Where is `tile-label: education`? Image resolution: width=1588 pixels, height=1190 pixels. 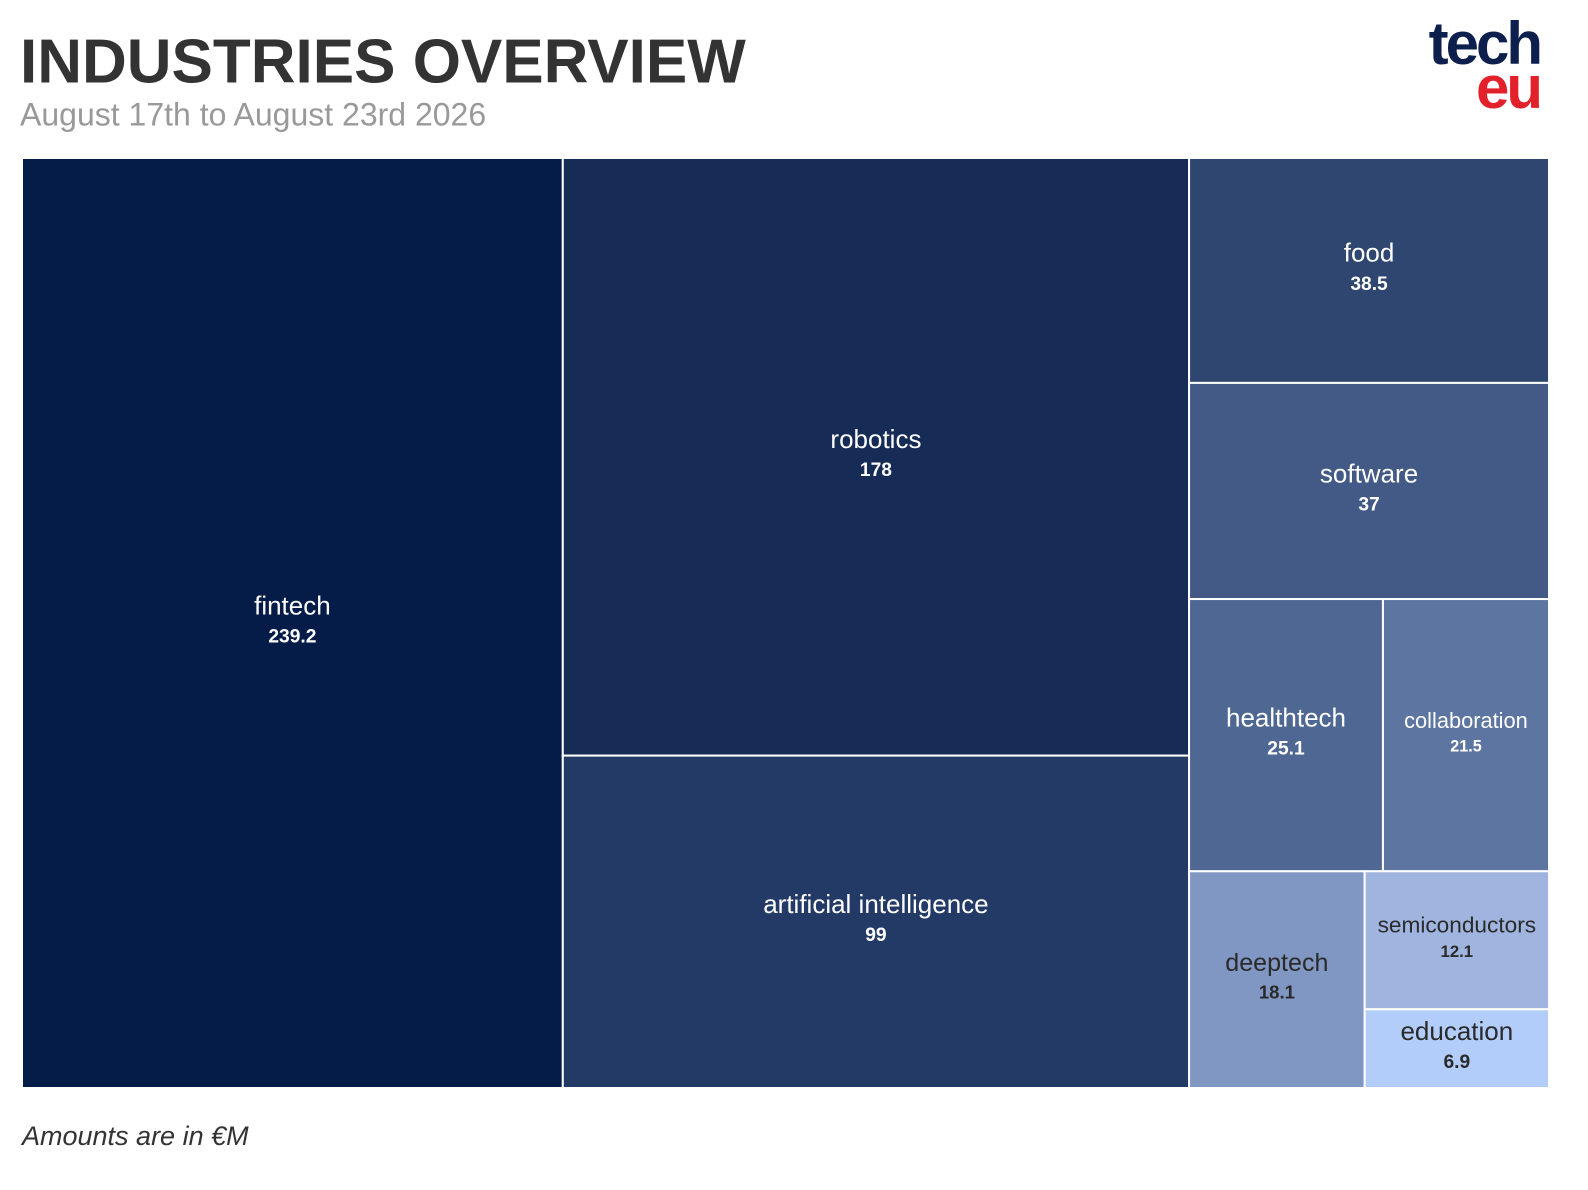
tile-label: education is located at coordinates (1456, 1031).